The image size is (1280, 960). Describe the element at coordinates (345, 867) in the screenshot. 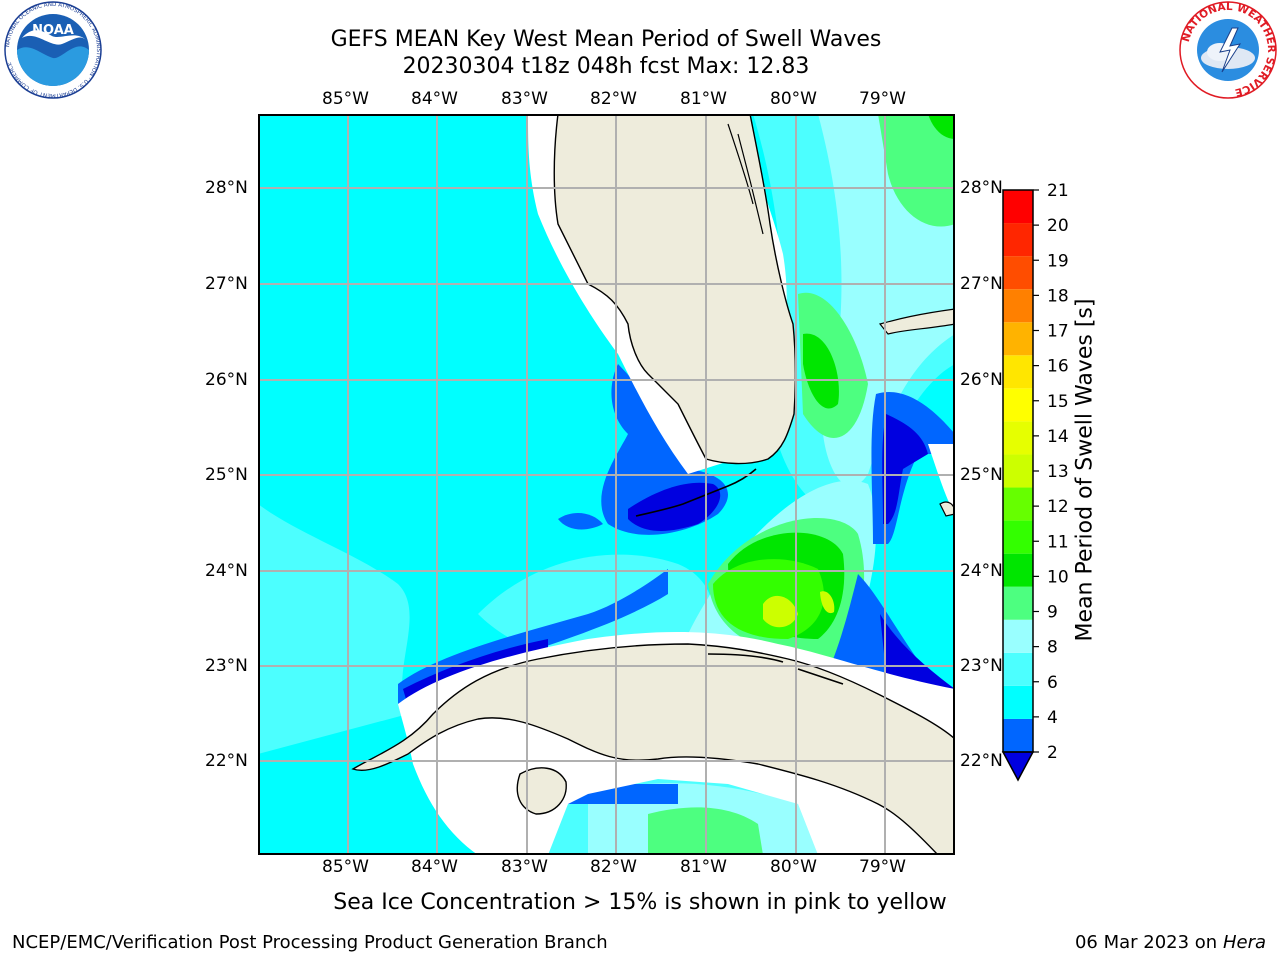

I see `lon-label-bottom: 85°W` at that location.